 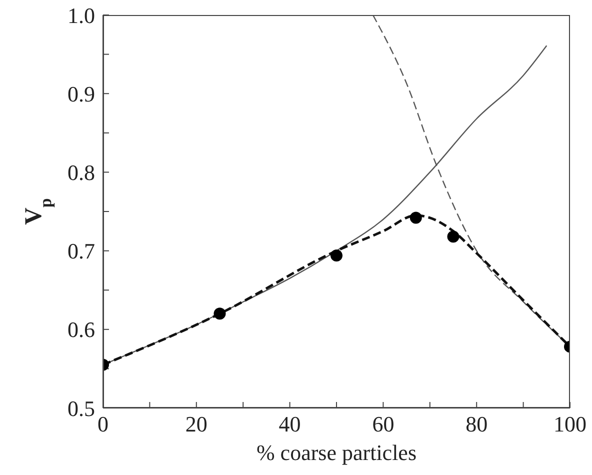 I want to click on y-tick-label: 0.8, so click(x=81, y=173).